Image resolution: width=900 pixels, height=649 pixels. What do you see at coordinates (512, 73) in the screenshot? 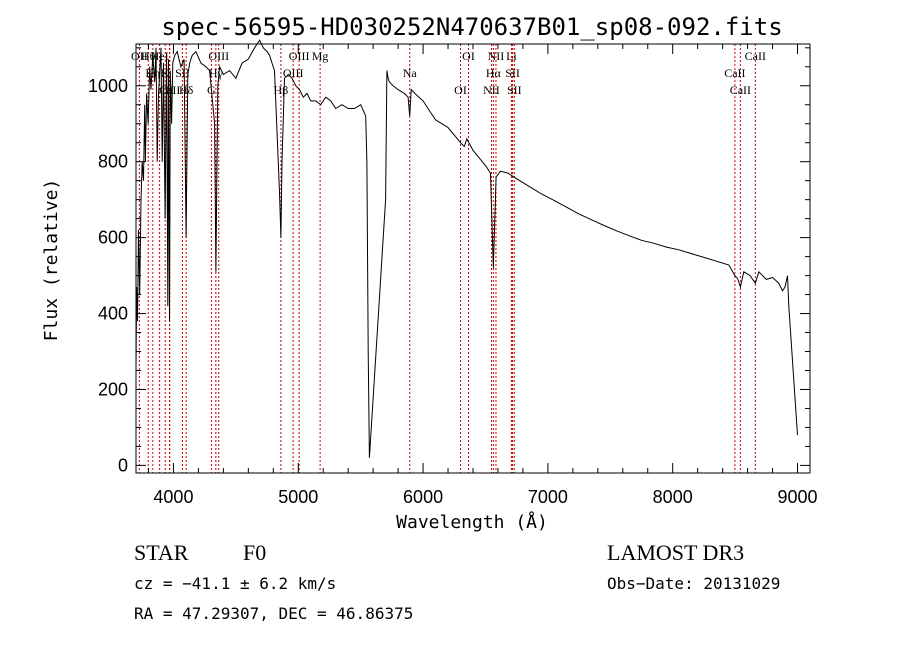
I see `line-label-22: SII` at bounding box center [512, 73].